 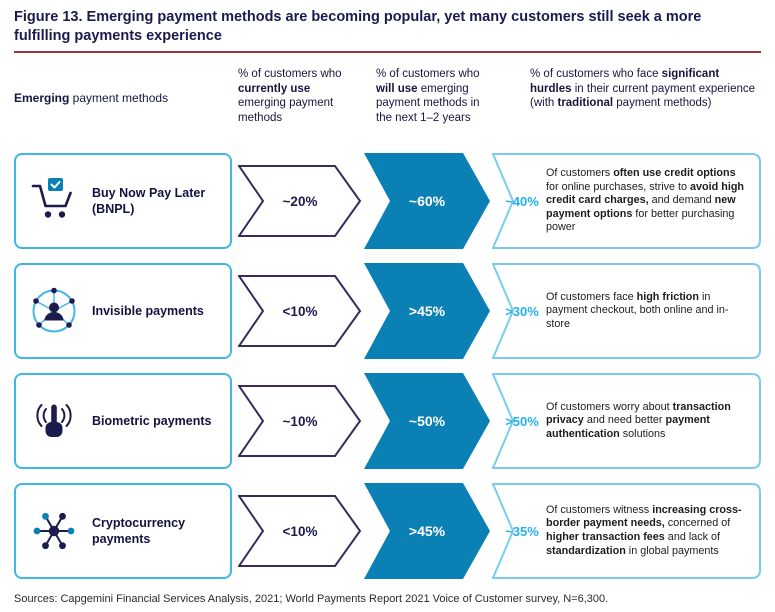 I want to click on future-use-value: ~50%, so click(x=427, y=421).